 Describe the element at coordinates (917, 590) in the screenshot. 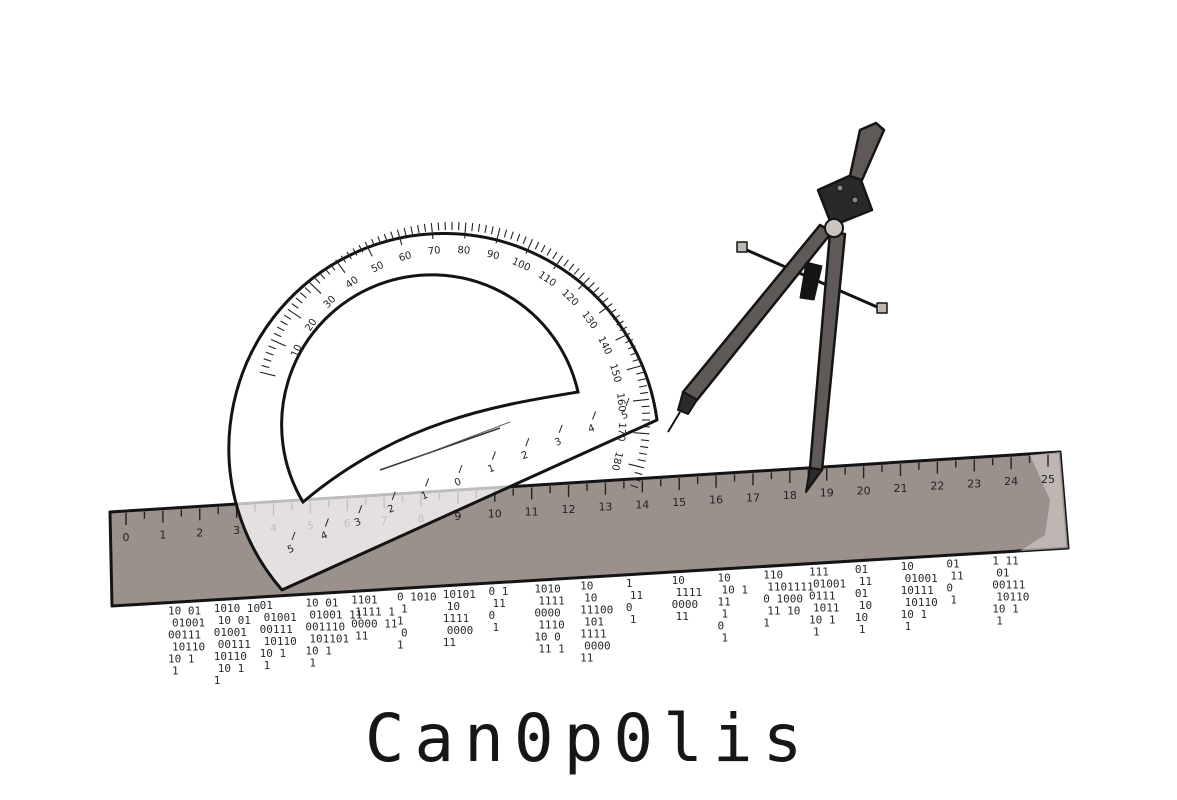

I see `binary-digits: 10111` at that location.